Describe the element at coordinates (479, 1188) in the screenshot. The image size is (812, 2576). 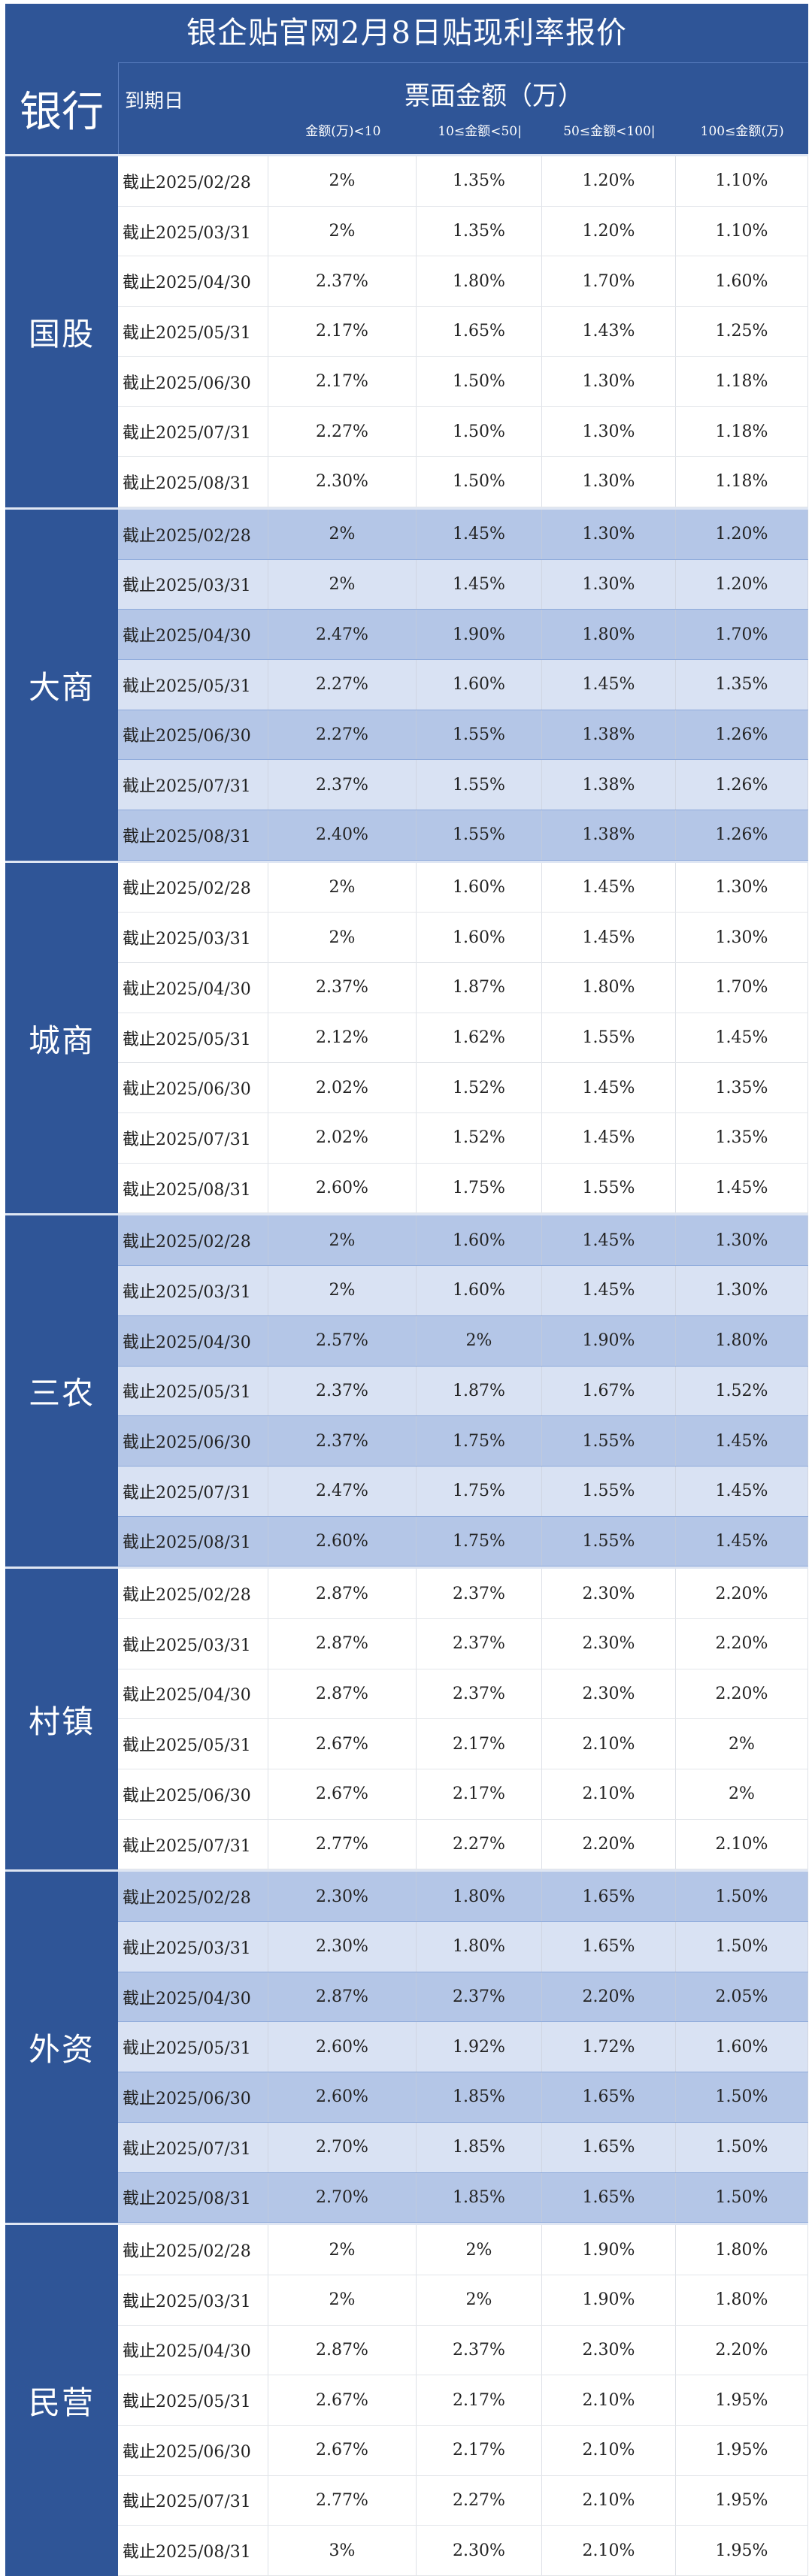
I see `rate-cell: 1.75%` at that location.